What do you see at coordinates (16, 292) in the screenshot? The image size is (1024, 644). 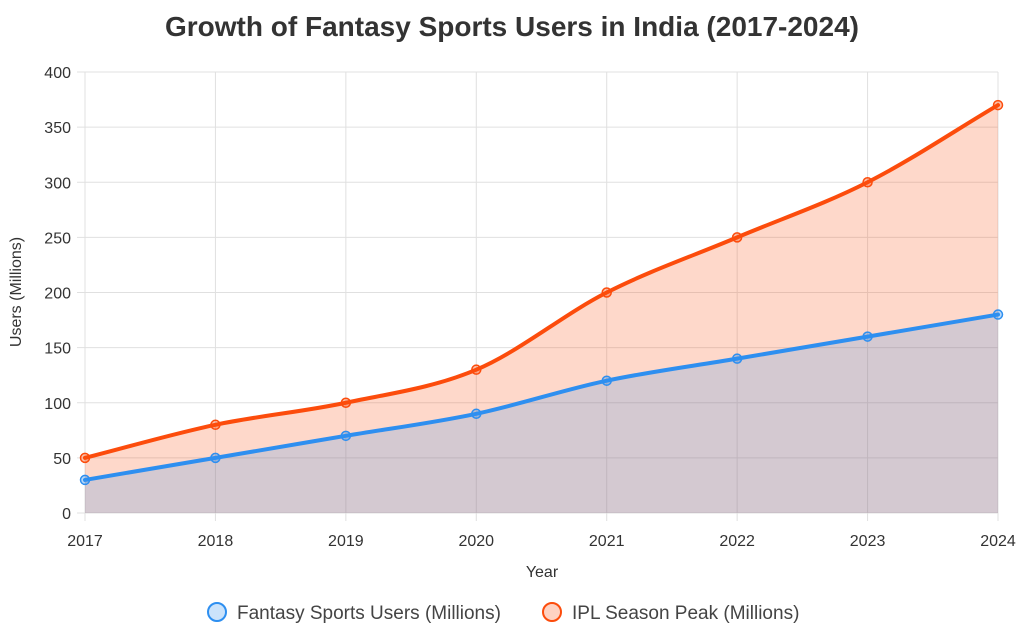 I see `y-axis-title: Users (Millions)` at bounding box center [16, 292].